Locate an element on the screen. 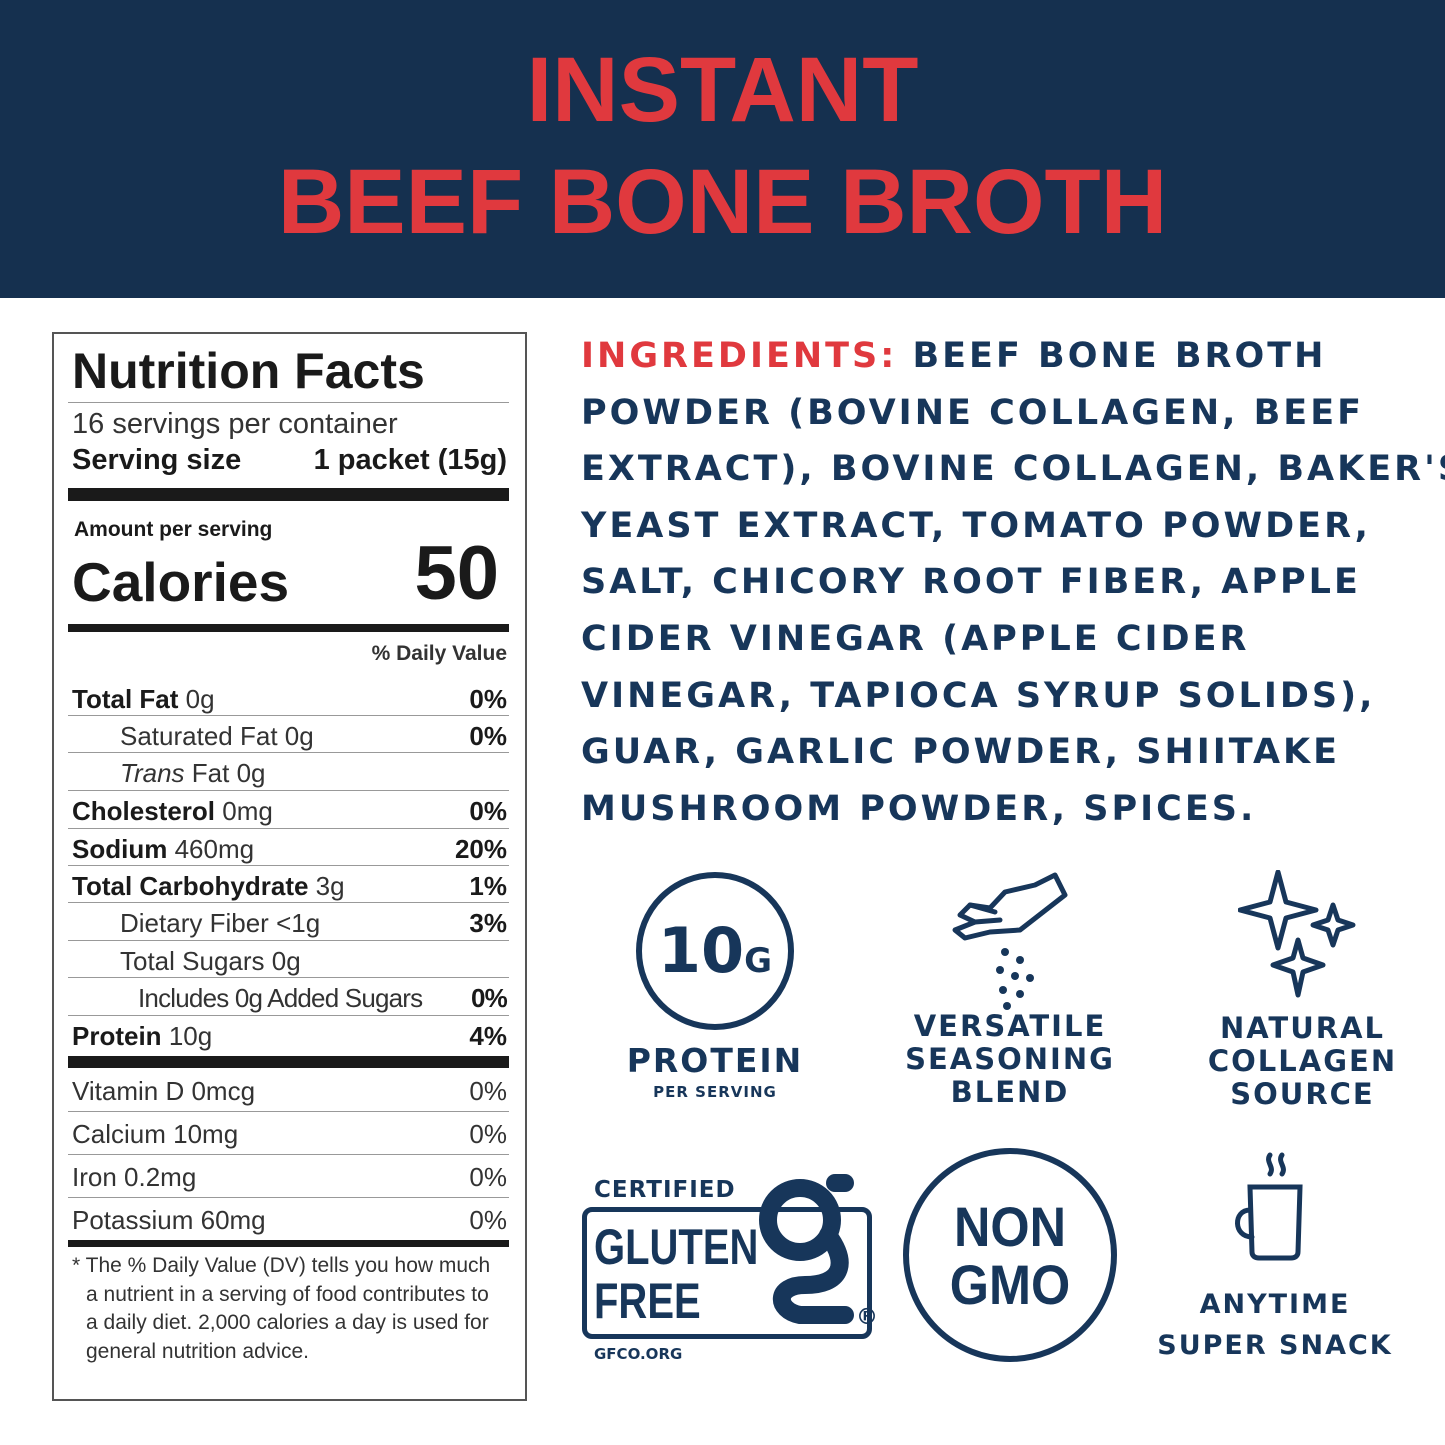 Image resolution: width=1445 pixels, height=1445 pixels. hand-sprinkle-icon is located at coordinates (1010, 941).